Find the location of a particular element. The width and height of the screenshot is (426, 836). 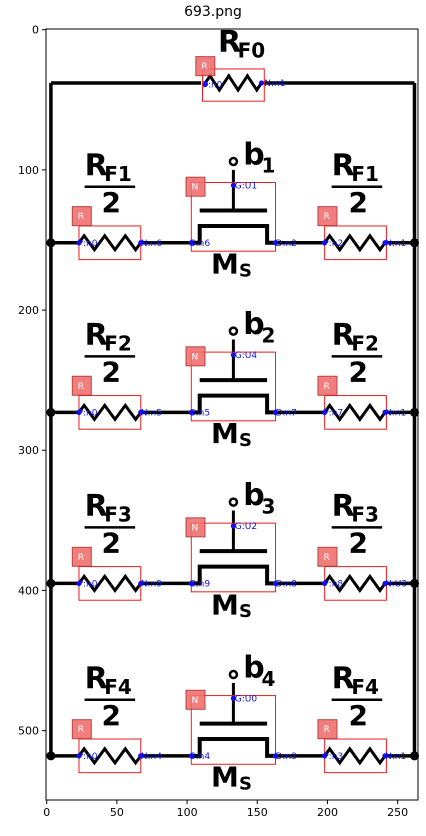

rf0-pin-left is located at coordinates (205, 84).